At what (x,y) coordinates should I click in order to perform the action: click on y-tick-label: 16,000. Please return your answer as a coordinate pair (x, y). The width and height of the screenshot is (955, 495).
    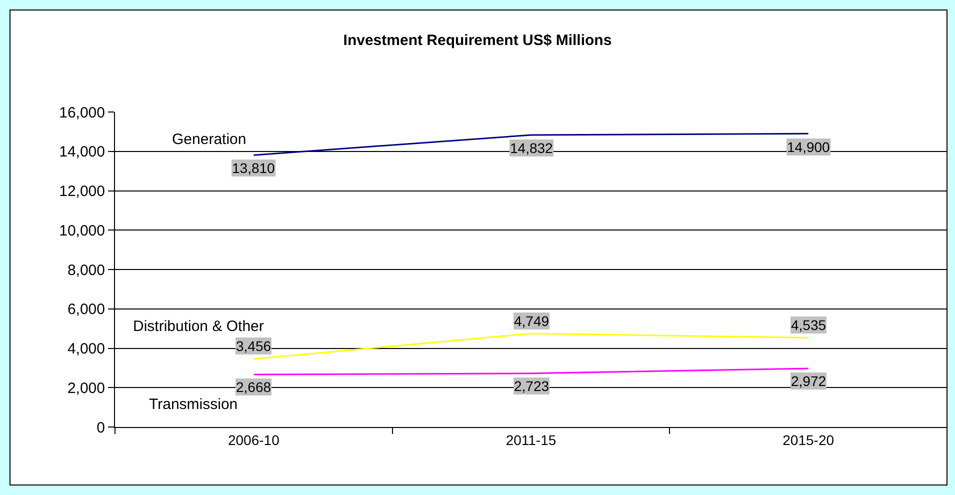
    Looking at the image, I should click on (82, 113).